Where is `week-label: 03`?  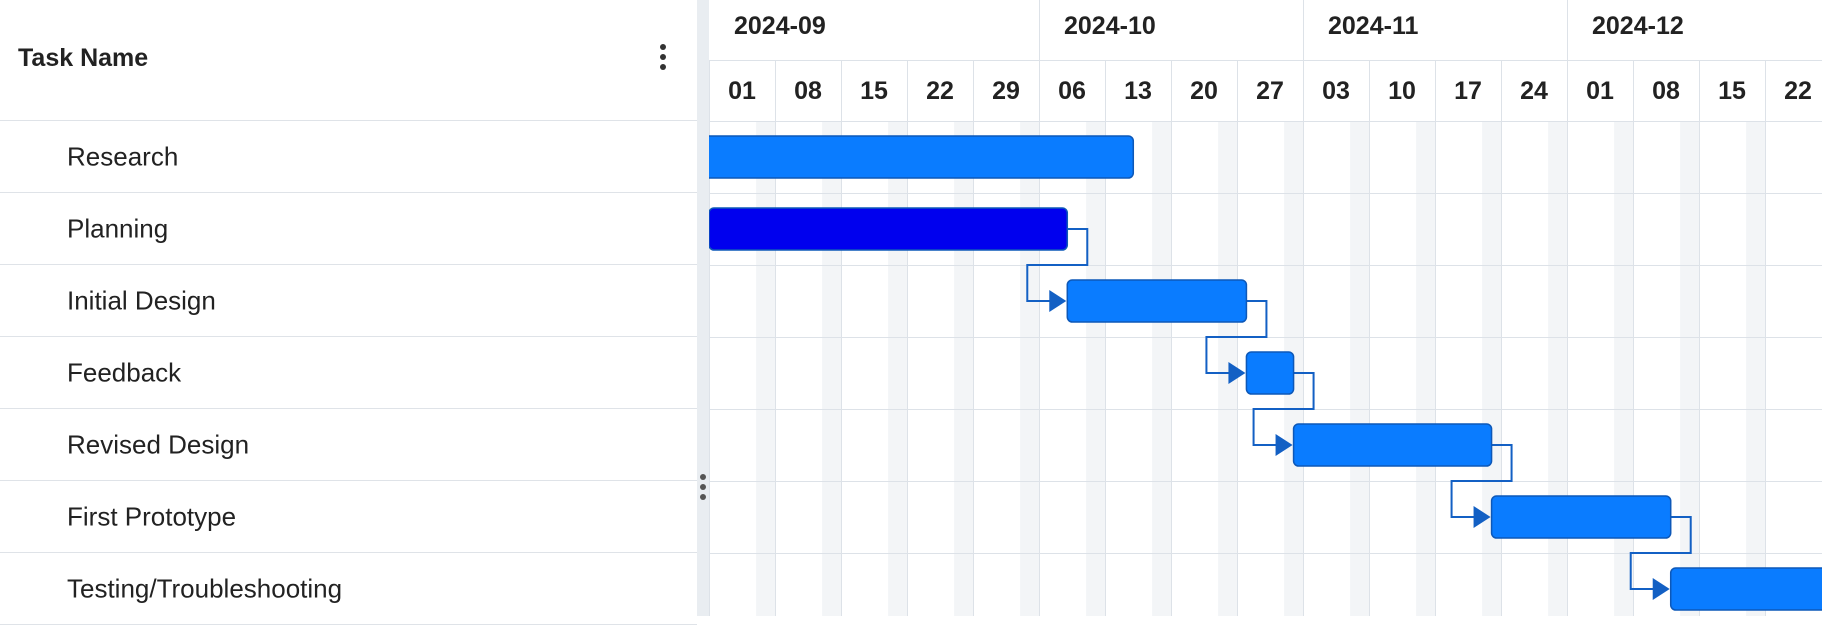
week-label: 03 is located at coordinates (1336, 91).